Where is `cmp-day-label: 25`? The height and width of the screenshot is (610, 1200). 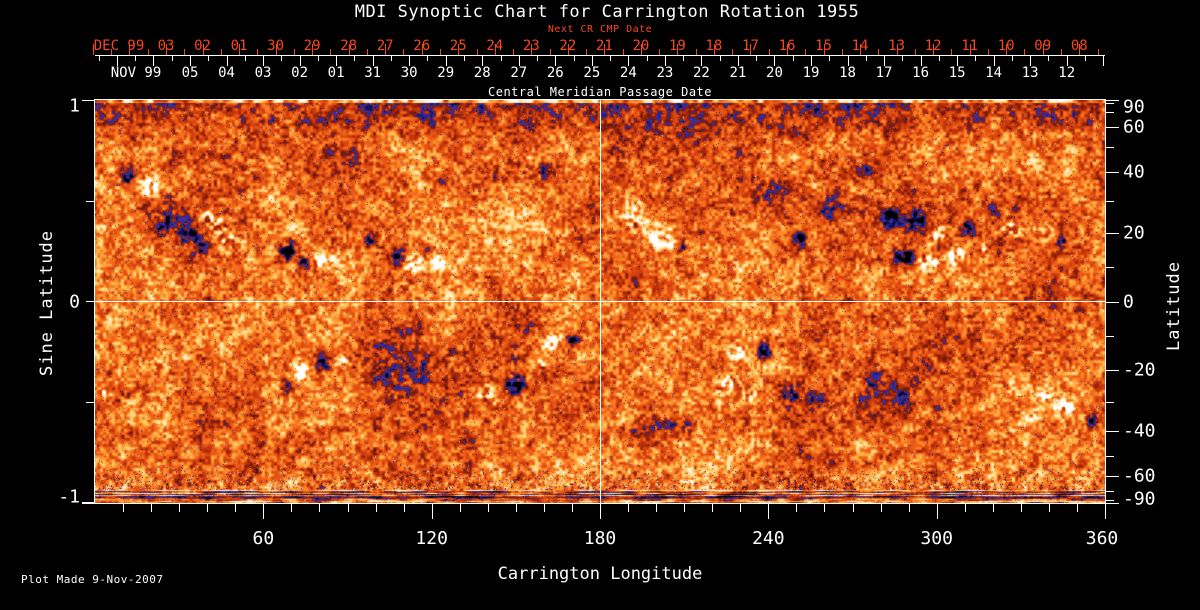 cmp-day-label: 25 is located at coordinates (592, 73).